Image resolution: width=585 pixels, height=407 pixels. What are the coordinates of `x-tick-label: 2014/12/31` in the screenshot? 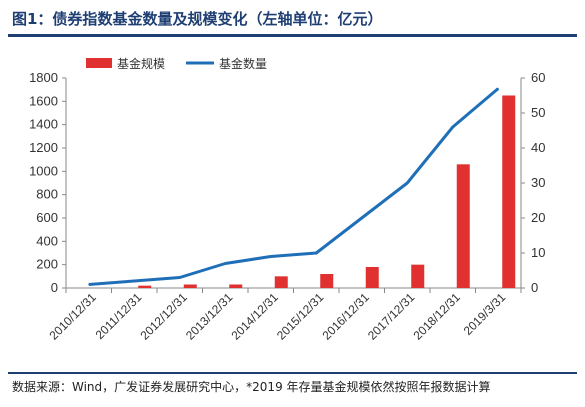 It's located at (255, 316).